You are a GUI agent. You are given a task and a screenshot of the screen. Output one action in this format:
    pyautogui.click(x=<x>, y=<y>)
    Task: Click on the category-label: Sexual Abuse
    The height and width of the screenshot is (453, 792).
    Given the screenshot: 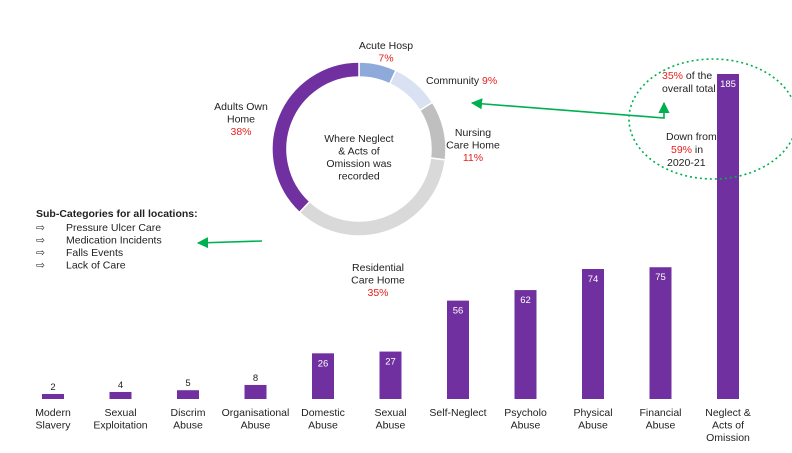 What is the action you would take?
    pyautogui.click(x=390, y=419)
    